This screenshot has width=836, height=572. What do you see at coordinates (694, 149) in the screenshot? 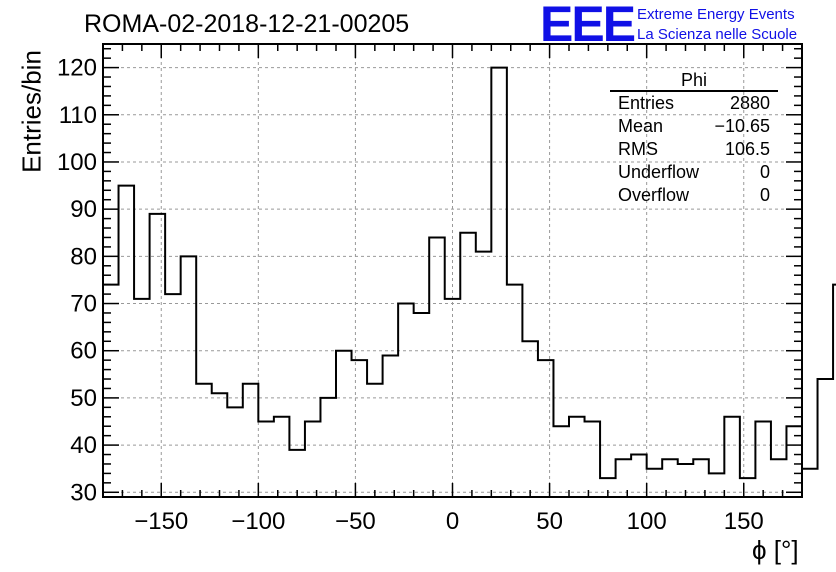
I see `stats-row: RMS 106.5` at bounding box center [694, 149].